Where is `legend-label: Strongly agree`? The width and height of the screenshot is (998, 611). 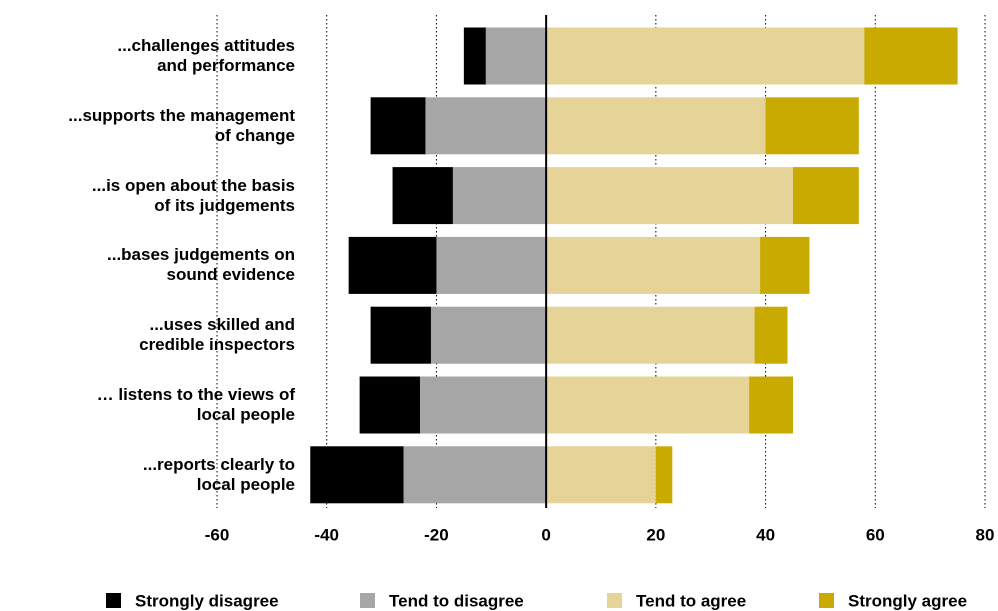 legend-label: Strongly agree is located at coordinates (907, 600).